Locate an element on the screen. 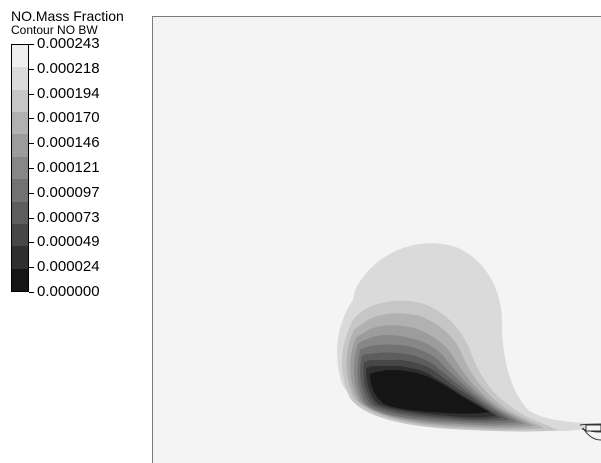  legend-subtitle: Contour NO BW is located at coordinates (54, 30).